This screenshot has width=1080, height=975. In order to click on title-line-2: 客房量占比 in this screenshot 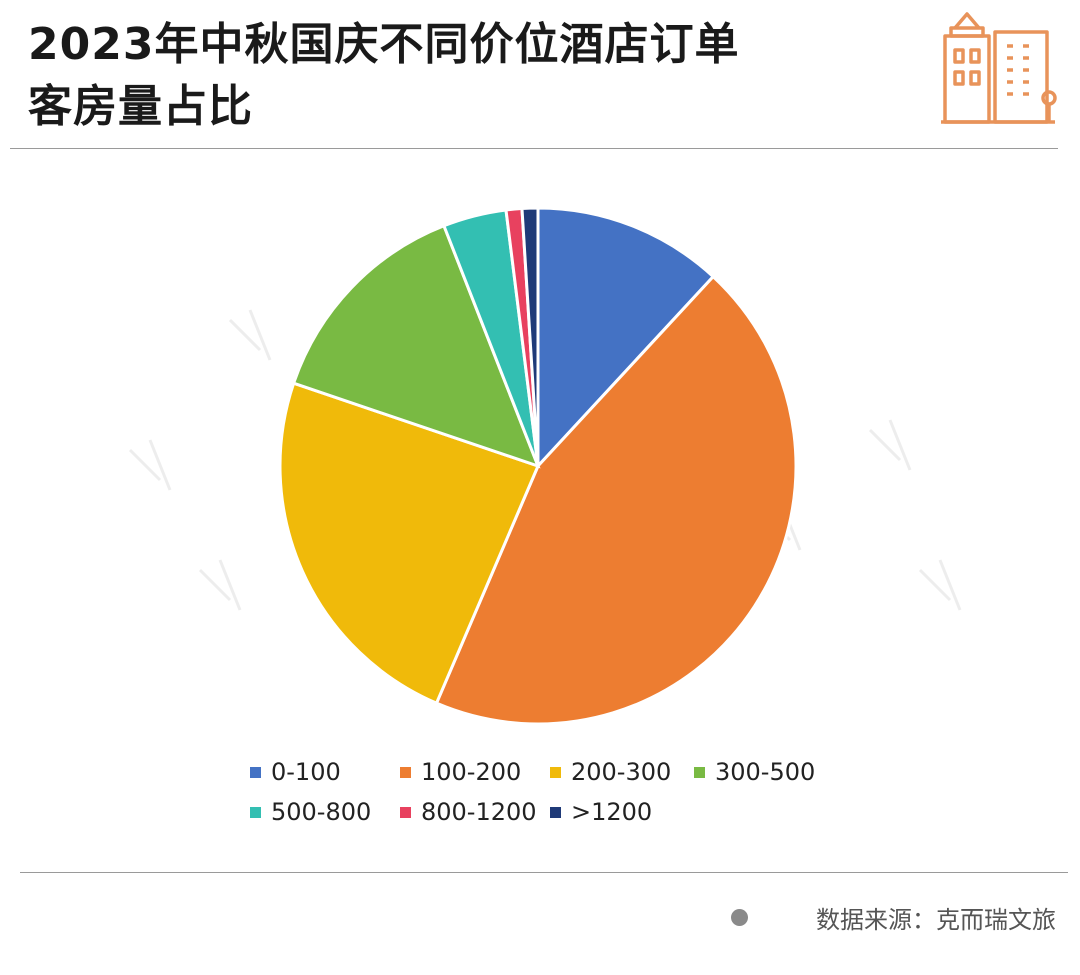, I will do `click(140, 106)`.